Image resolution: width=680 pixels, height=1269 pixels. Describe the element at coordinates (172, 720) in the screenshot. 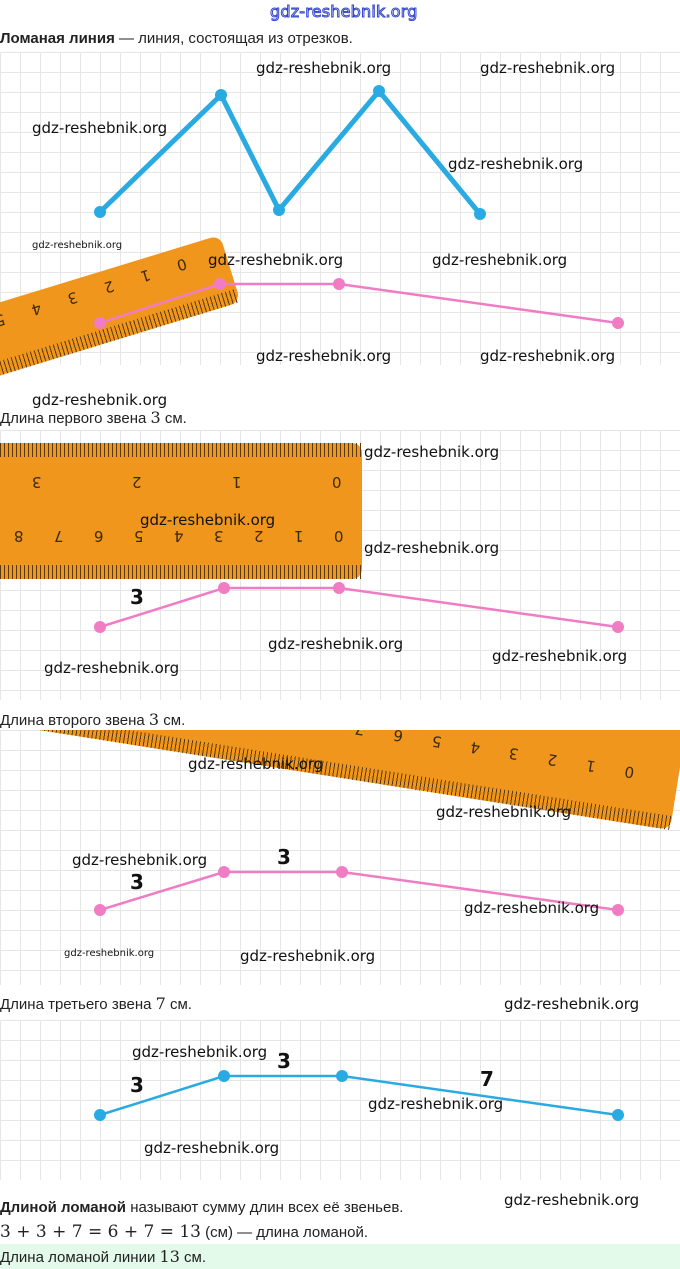

I see `step2-unit: см.` at that location.